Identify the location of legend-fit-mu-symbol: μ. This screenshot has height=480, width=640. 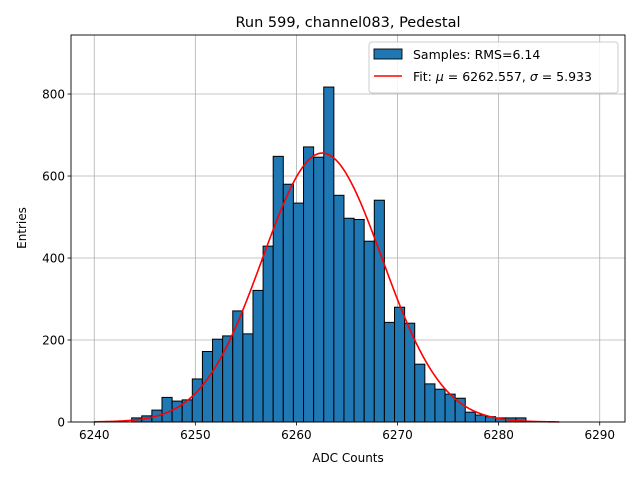
(439, 76).